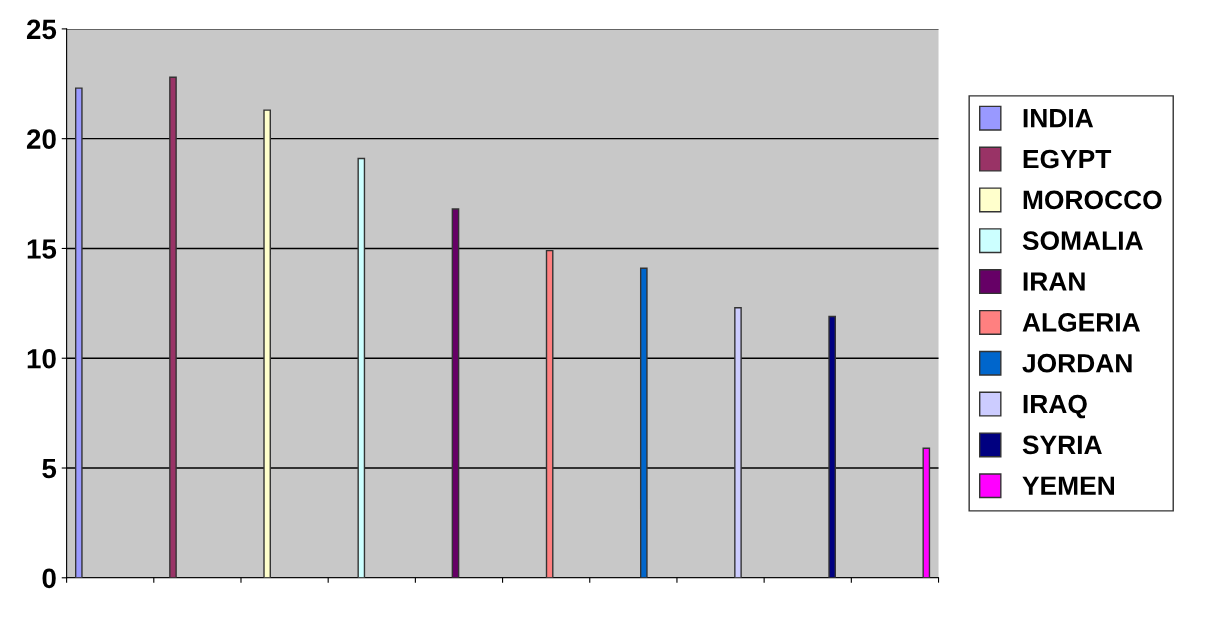  What do you see at coordinates (1055, 406) in the screenshot?
I see `legend-label: IRAQ` at bounding box center [1055, 406].